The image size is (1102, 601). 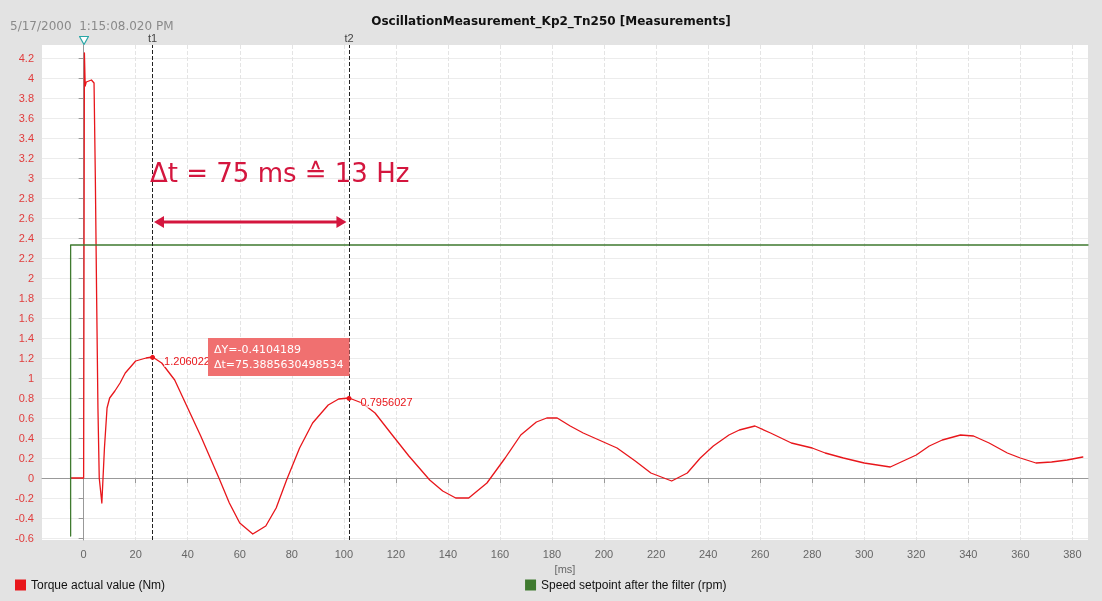 What do you see at coordinates (26, 338) in the screenshot?
I see `y-tick-label: 1.4` at bounding box center [26, 338].